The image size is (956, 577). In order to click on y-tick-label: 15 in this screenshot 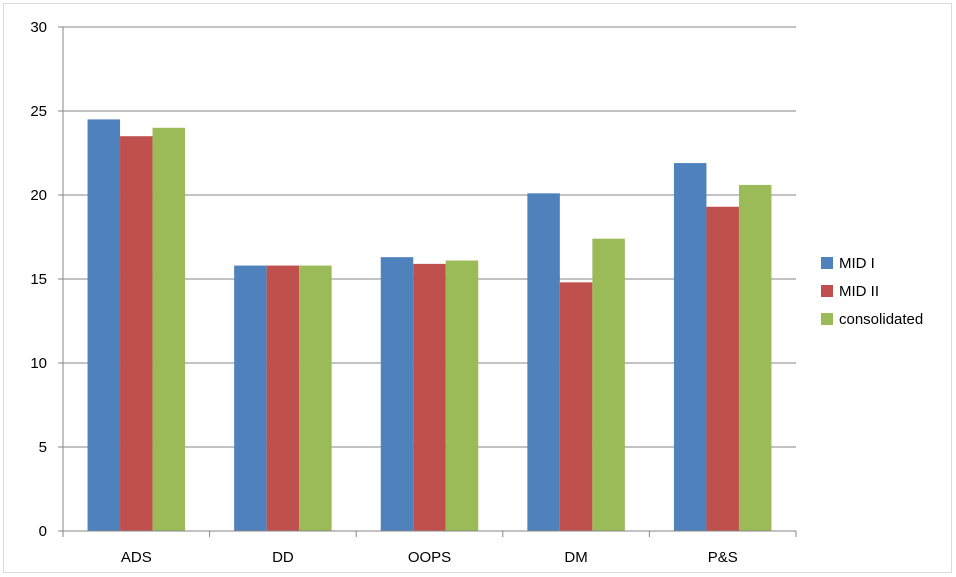, I will do `click(38, 279)`.